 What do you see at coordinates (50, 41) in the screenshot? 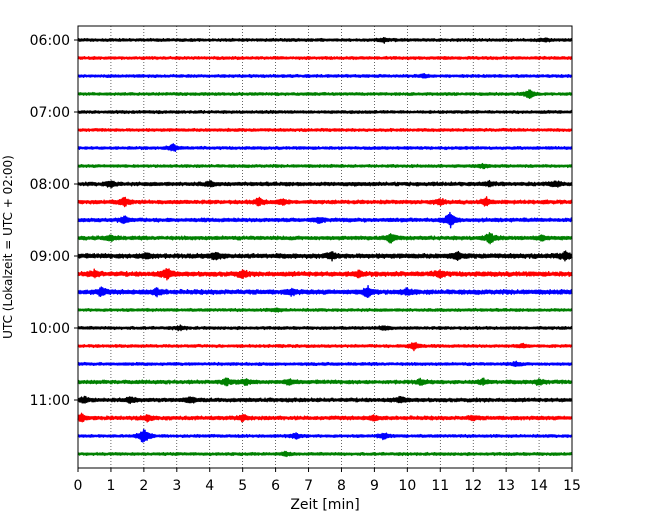
I see `y-tick-label-0600: 06:00` at bounding box center [50, 41].